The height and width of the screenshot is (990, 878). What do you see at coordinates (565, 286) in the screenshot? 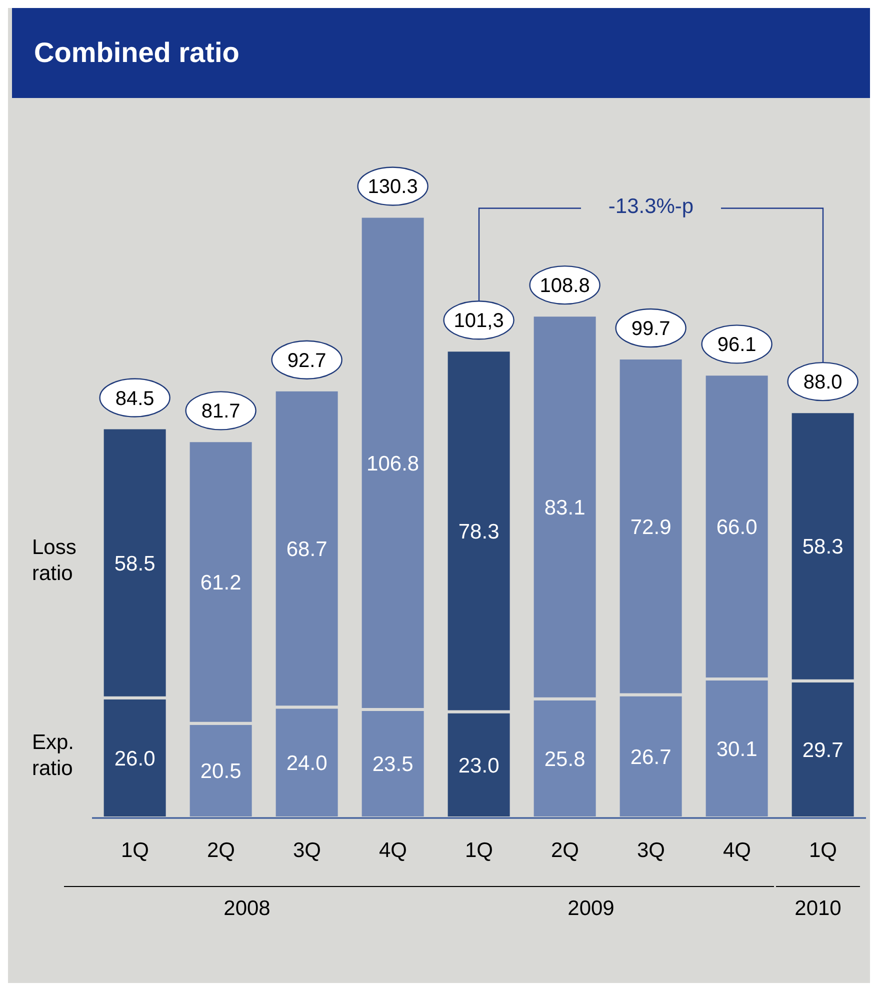
I see `total-label: 108.8` at bounding box center [565, 286].